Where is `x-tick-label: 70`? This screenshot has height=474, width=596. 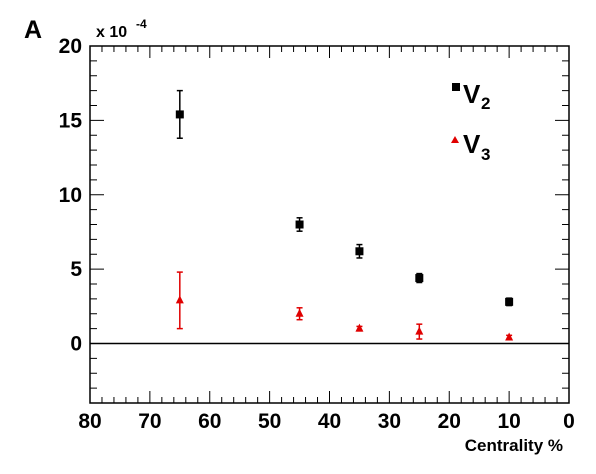 x-tick-label: 70 is located at coordinates (149, 421).